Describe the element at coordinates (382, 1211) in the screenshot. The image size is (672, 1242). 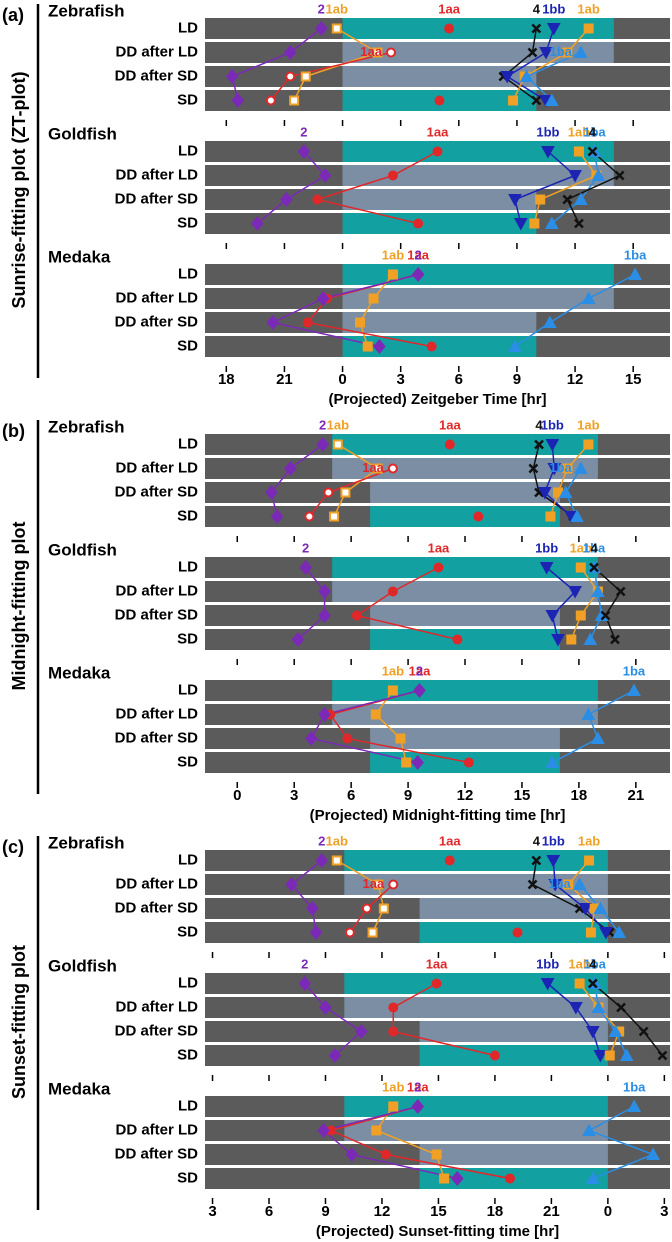
I see `x-tick-label: 12` at that location.